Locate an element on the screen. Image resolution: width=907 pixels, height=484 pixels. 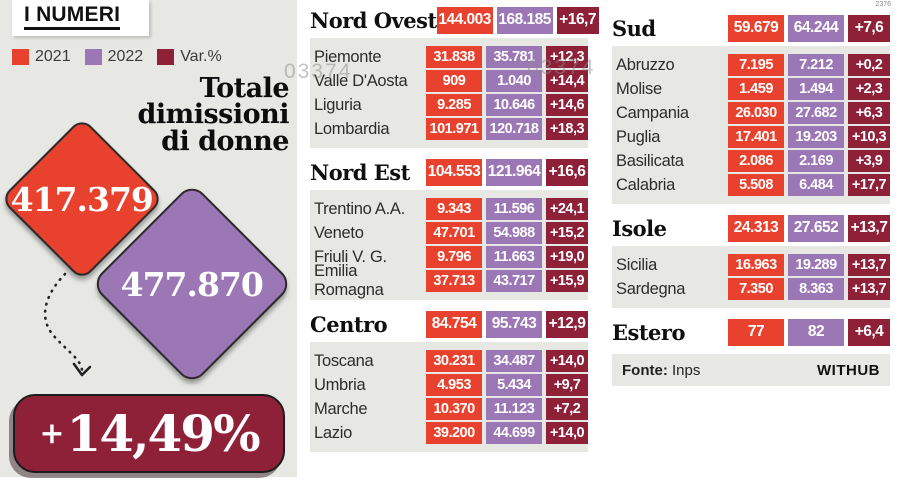
legend-label: 2021 is located at coordinates (53, 56).